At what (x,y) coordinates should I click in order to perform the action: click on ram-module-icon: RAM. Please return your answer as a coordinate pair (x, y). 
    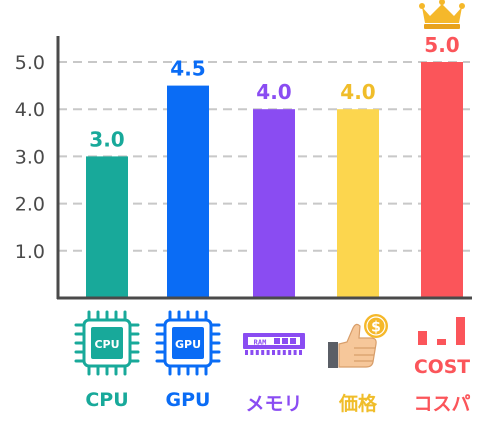
    Looking at the image, I should click on (274, 344).